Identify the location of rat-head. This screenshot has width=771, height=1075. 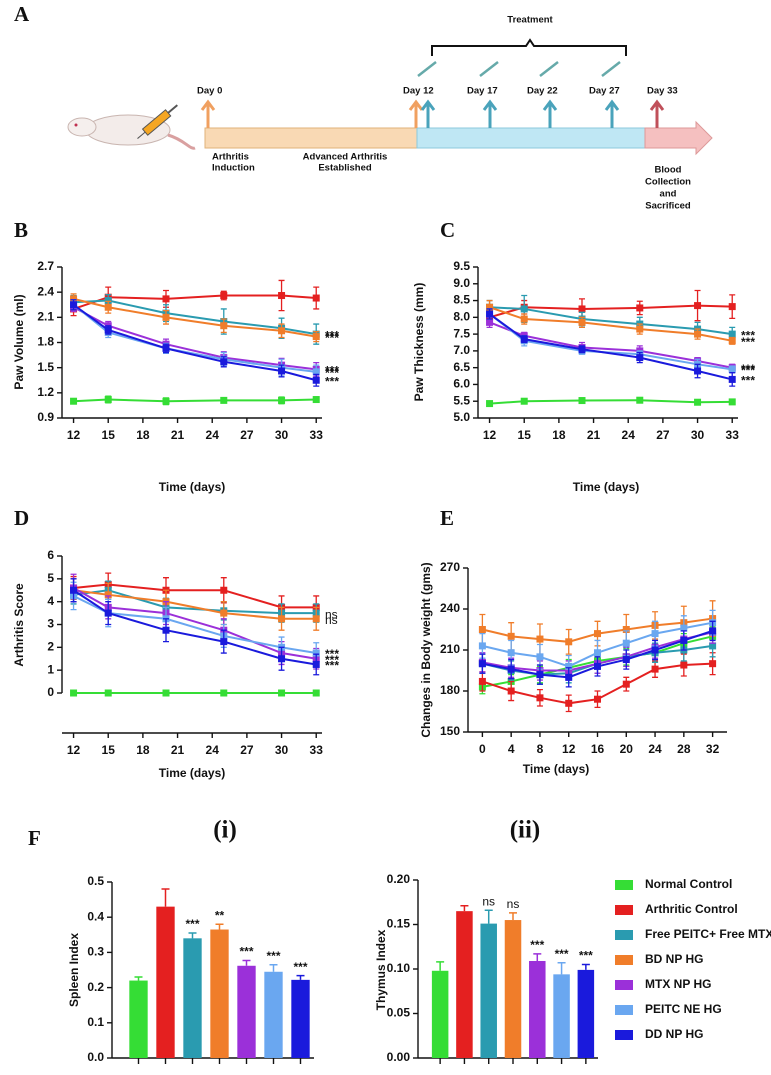
(82, 127).